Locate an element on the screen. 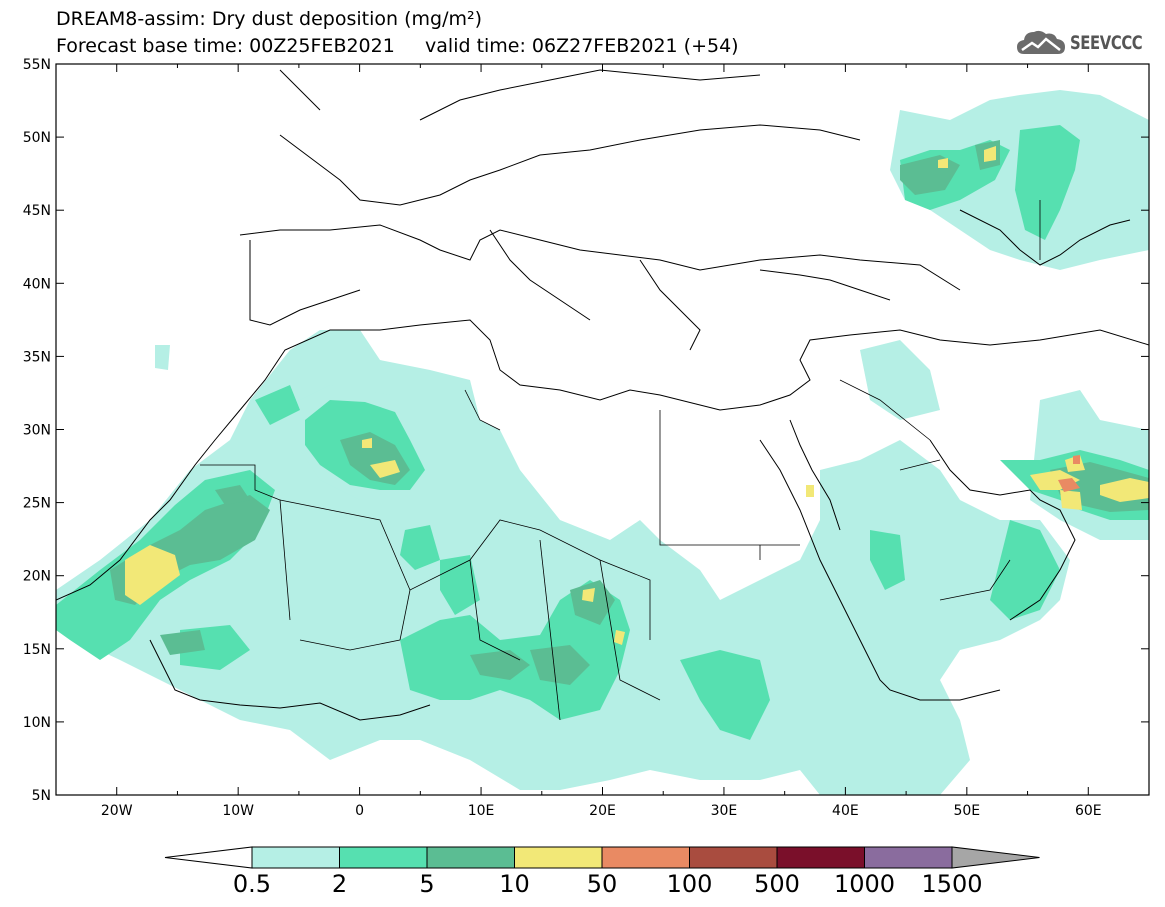  colorbar-label: 50 is located at coordinates (602, 884).